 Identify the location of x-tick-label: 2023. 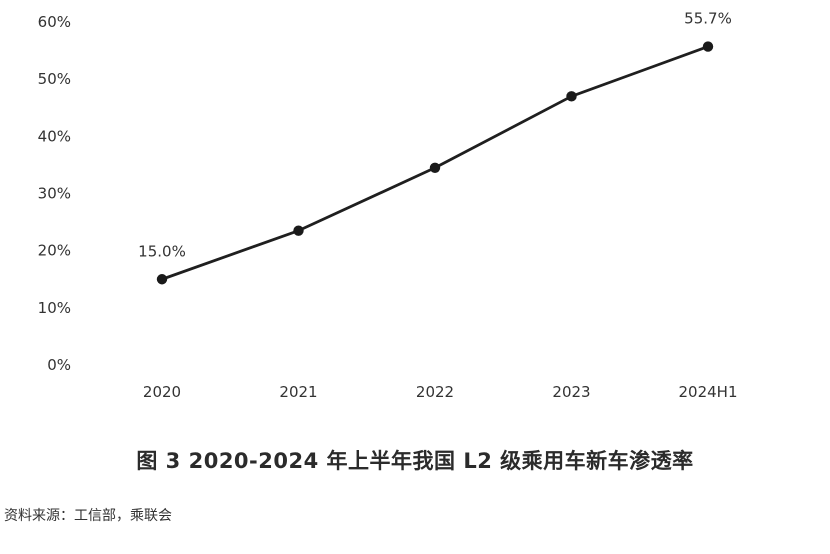
(571, 392).